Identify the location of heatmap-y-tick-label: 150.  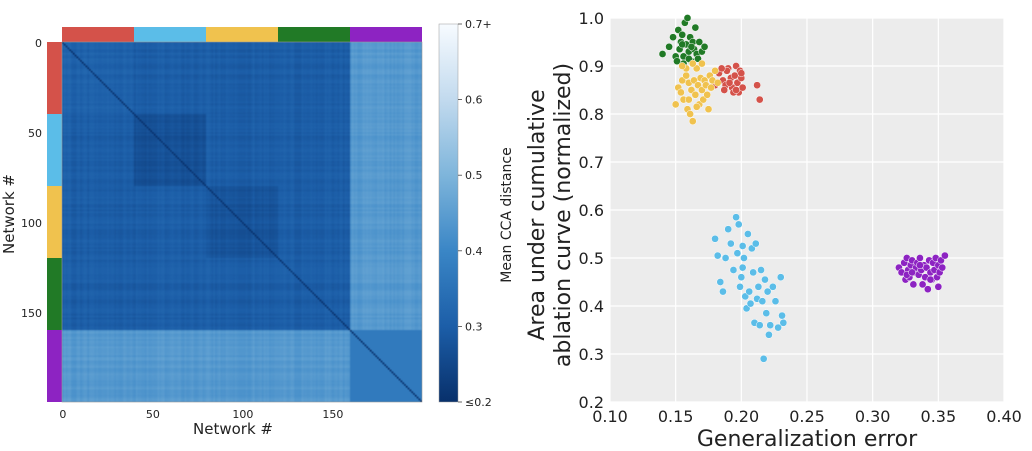
(31, 313).